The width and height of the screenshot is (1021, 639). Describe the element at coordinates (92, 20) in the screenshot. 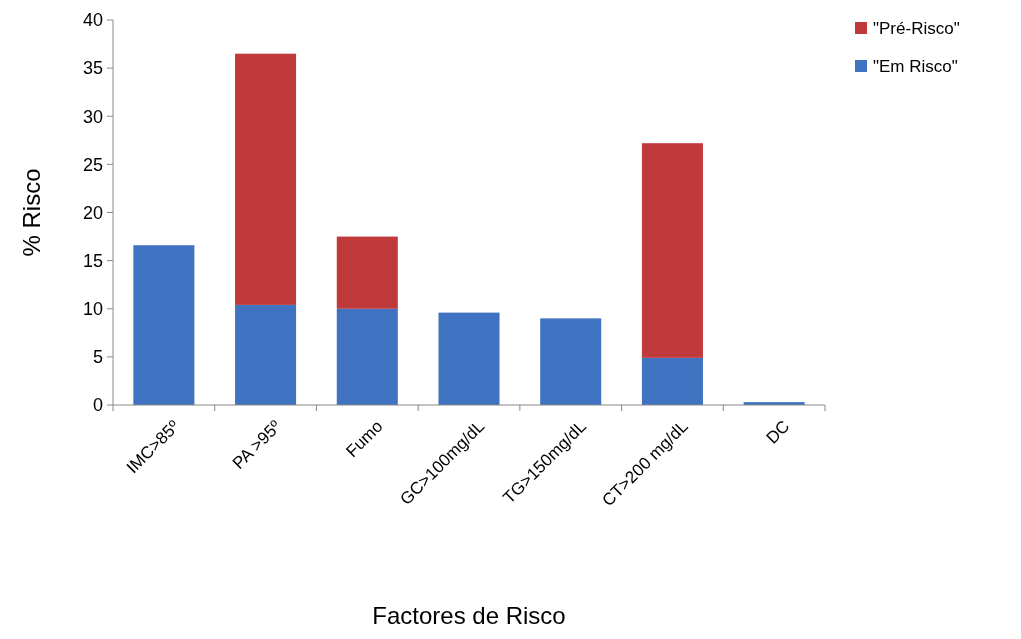

I see `y-tick-label: 40` at that location.